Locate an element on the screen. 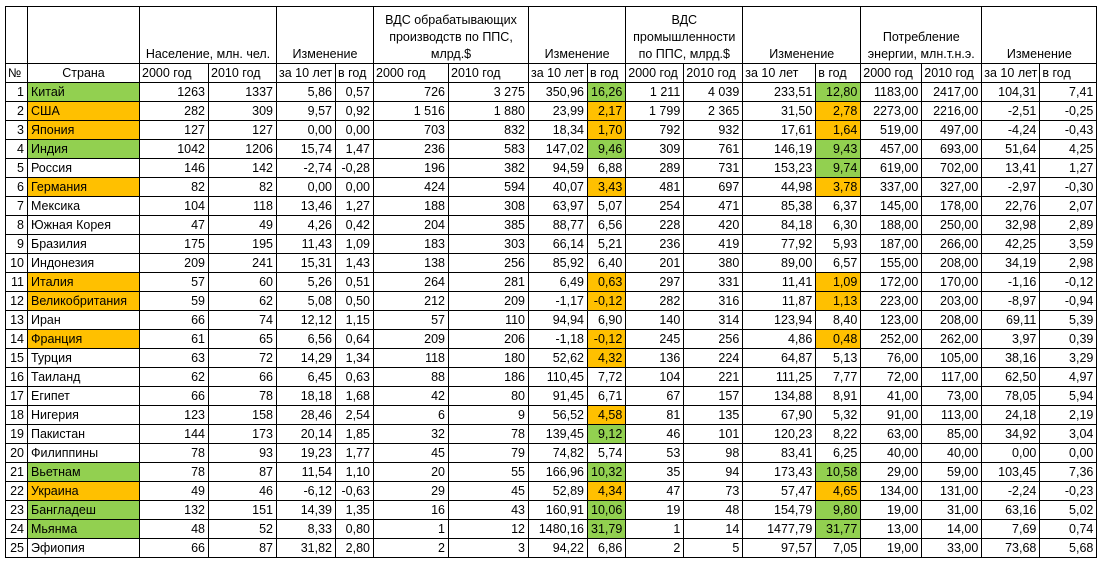 The height and width of the screenshot is (566, 1115). energy-2010: 170,00 is located at coordinates (952, 282).